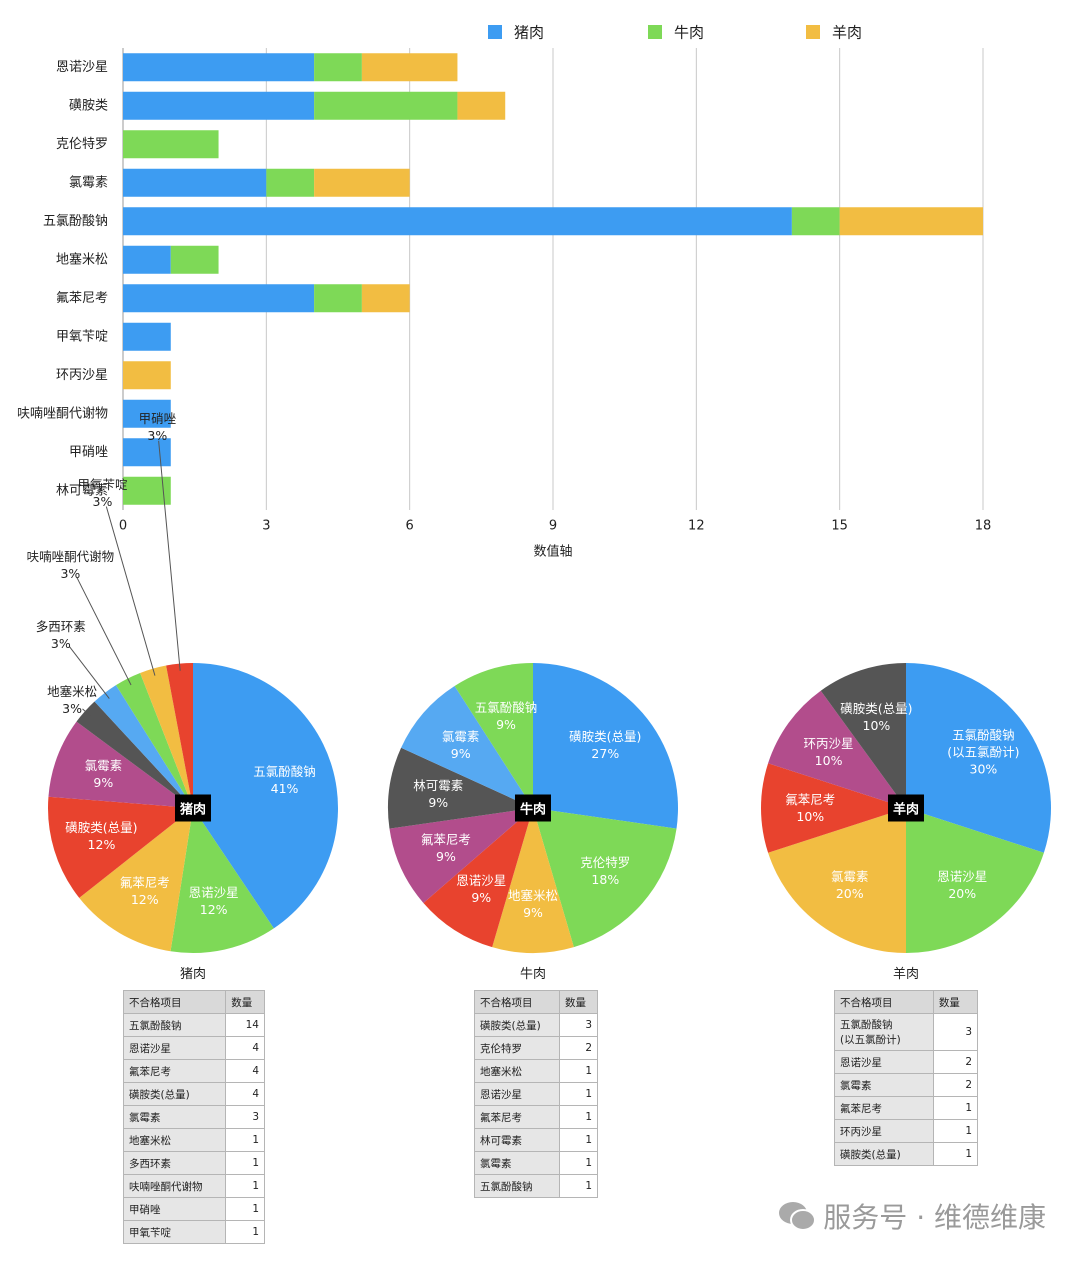 This screenshot has width=1080, height=1262. What do you see at coordinates (174, 1209) in the screenshot?
I see `table-cell: 甲硝唑` at bounding box center [174, 1209].